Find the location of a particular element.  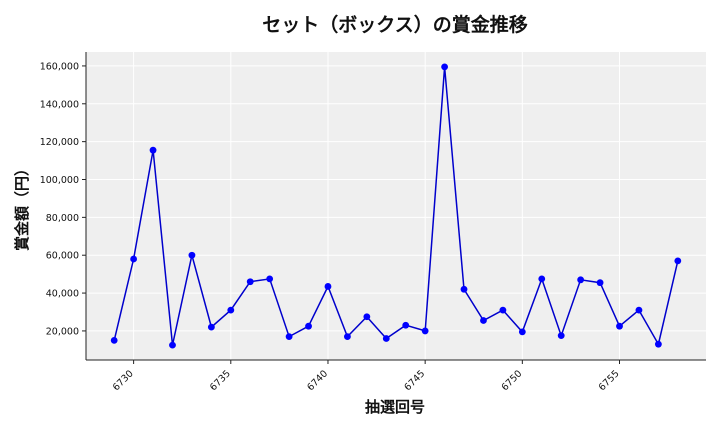

chart-title: セット（ボックス）の賞金推移 is located at coordinates (394, 24).